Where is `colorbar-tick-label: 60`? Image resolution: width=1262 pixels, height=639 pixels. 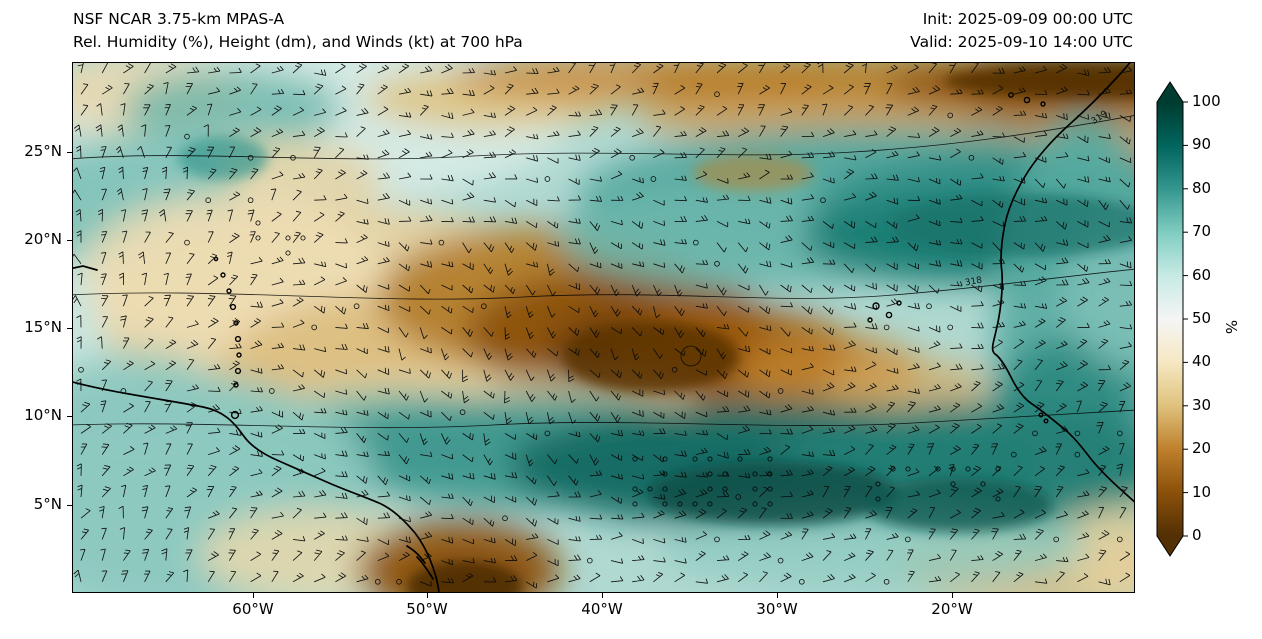
colorbar-tick-label: 60 is located at coordinates (1202, 275).